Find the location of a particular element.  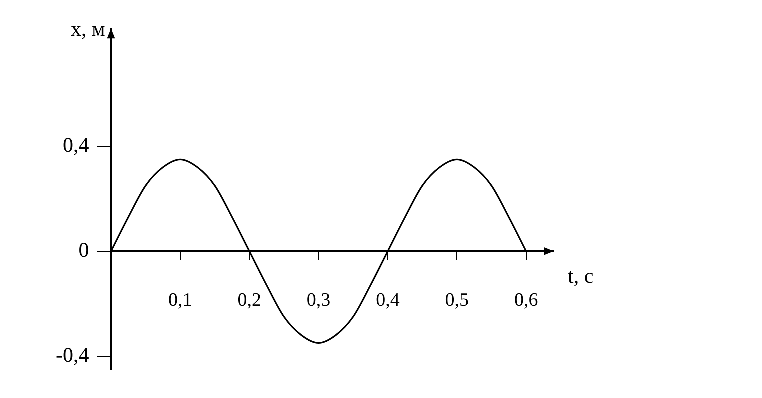

x-axis-title: t, с is located at coordinates (581, 276).